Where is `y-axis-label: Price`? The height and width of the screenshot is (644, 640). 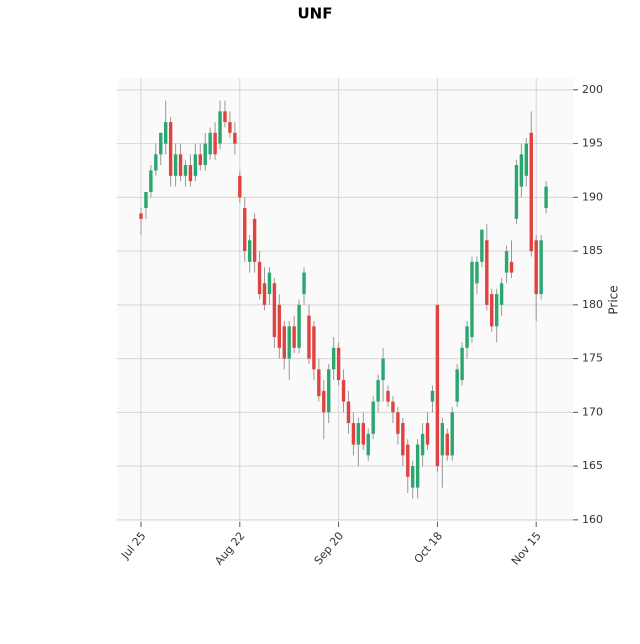
y-axis-label: Price is located at coordinates (614, 299).